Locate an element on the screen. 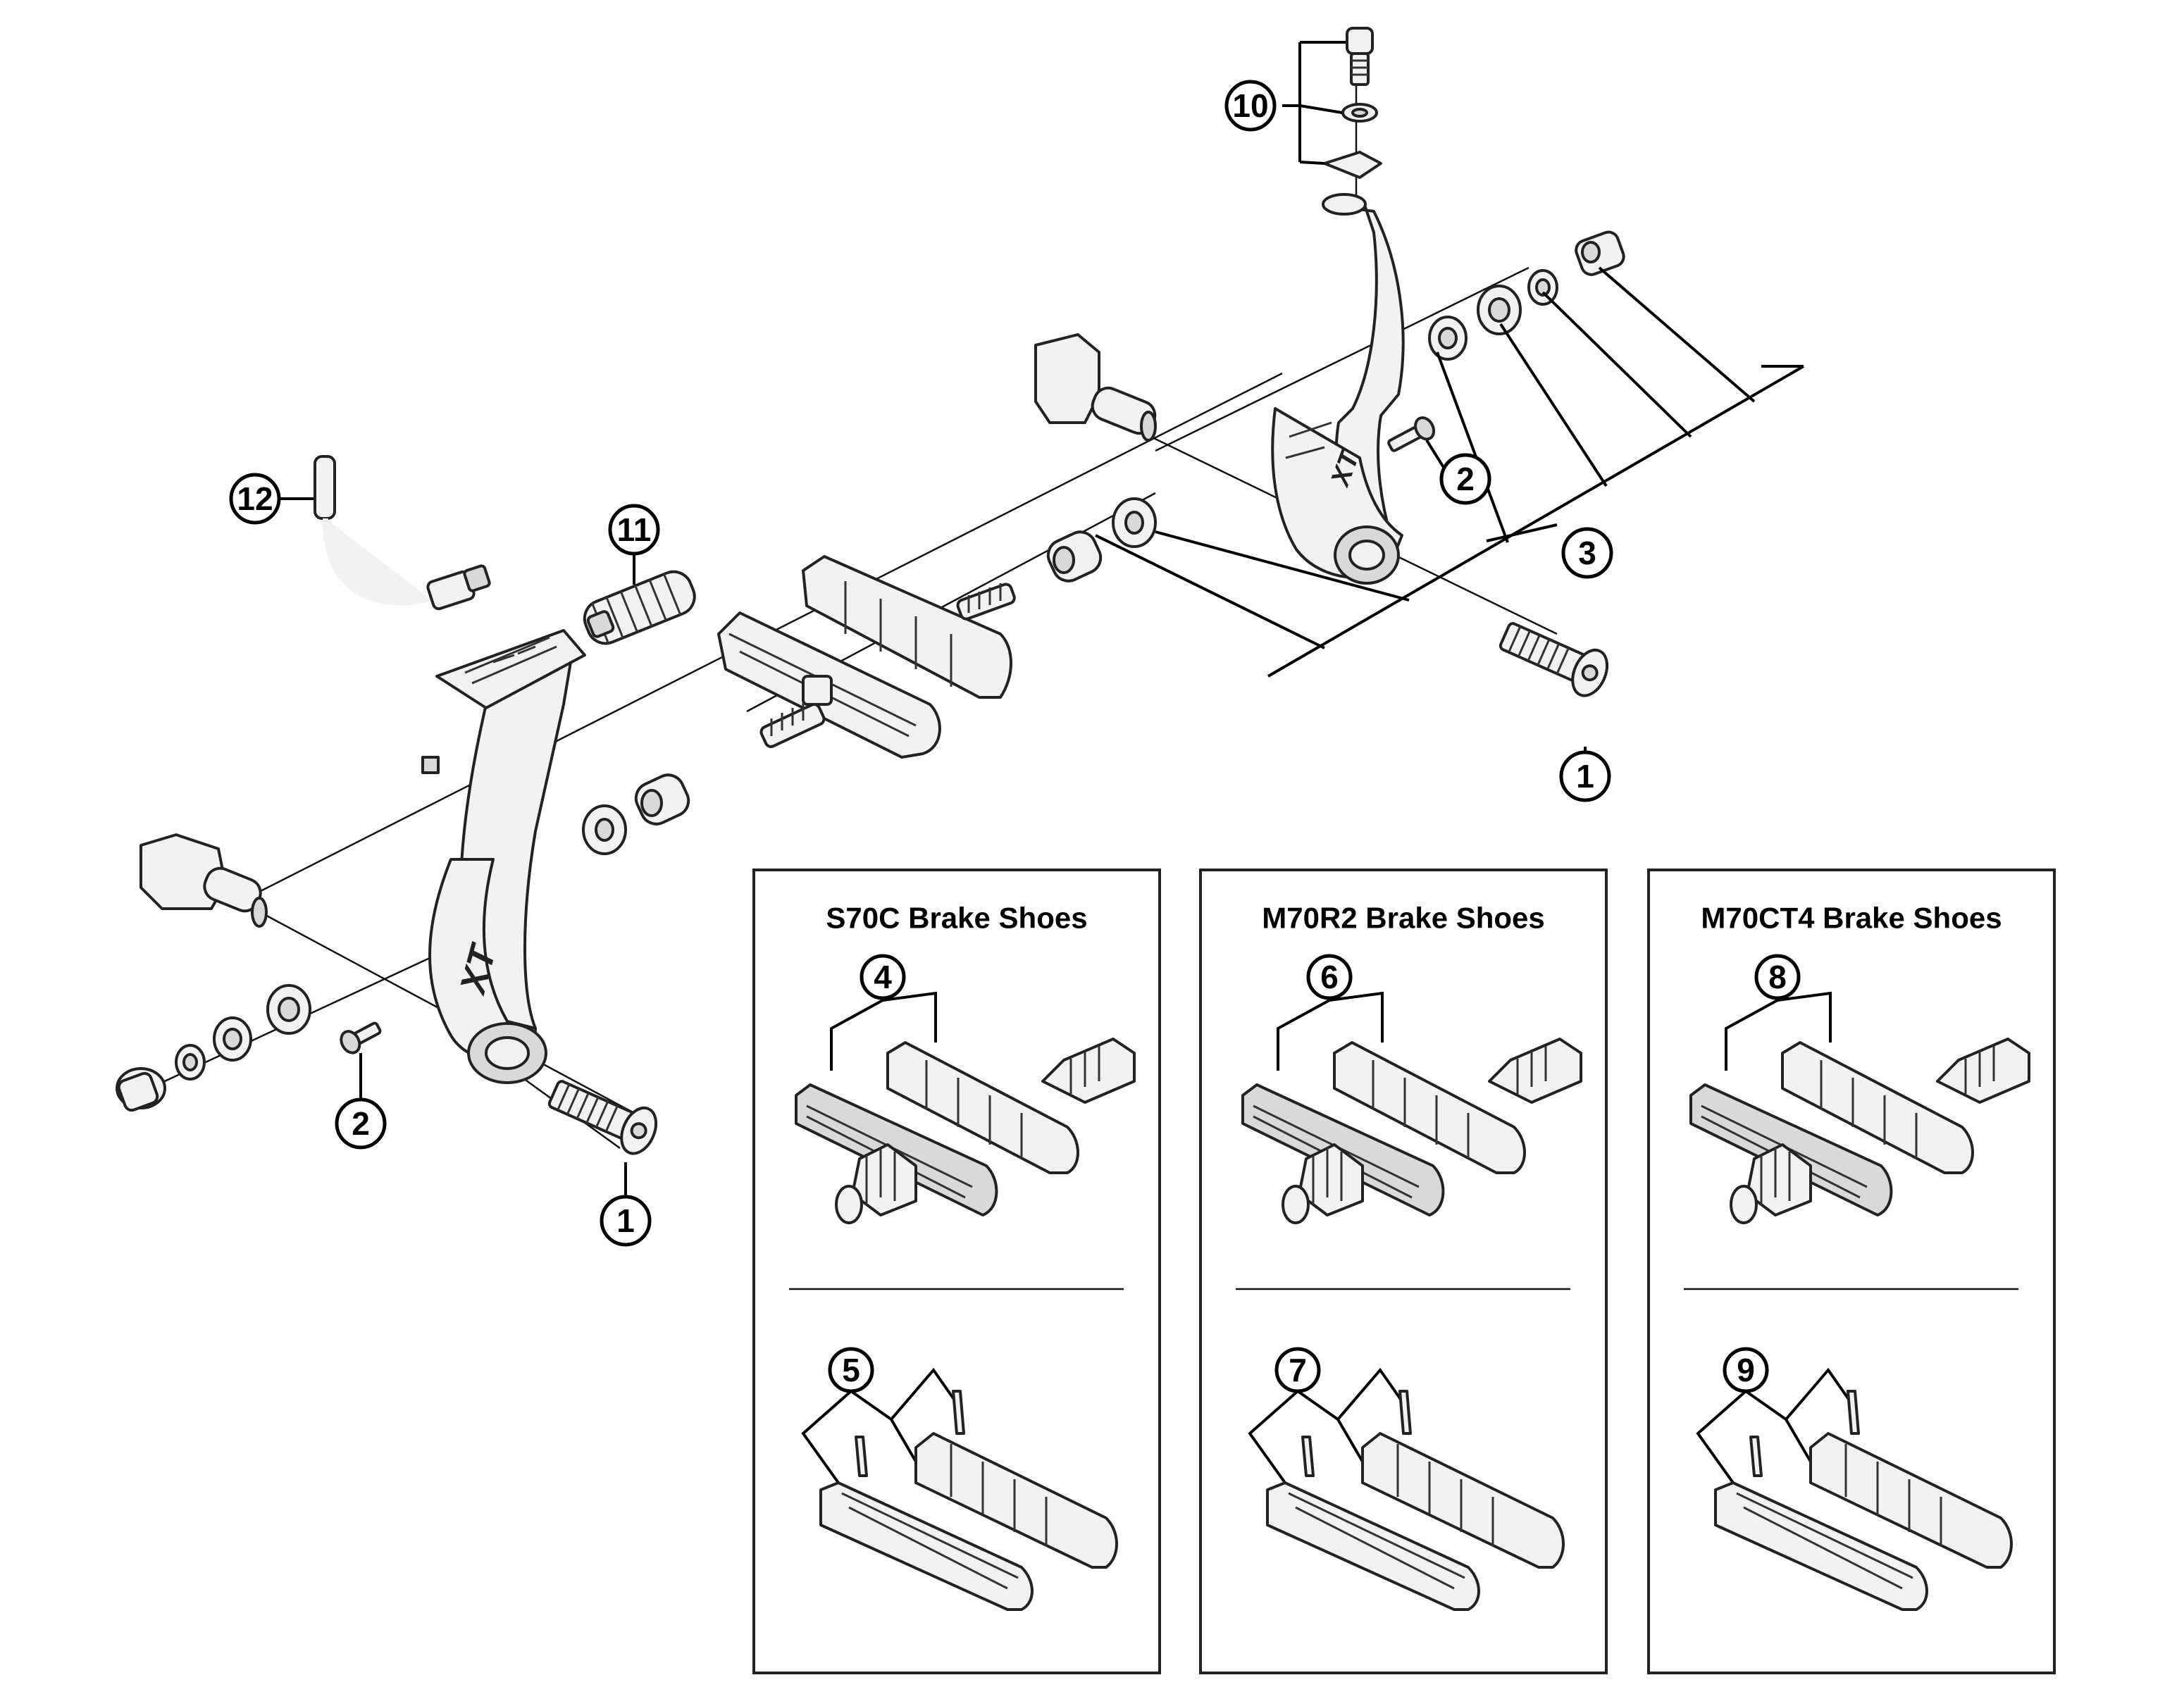  svg-text: 5 is located at coordinates (851, 1370).